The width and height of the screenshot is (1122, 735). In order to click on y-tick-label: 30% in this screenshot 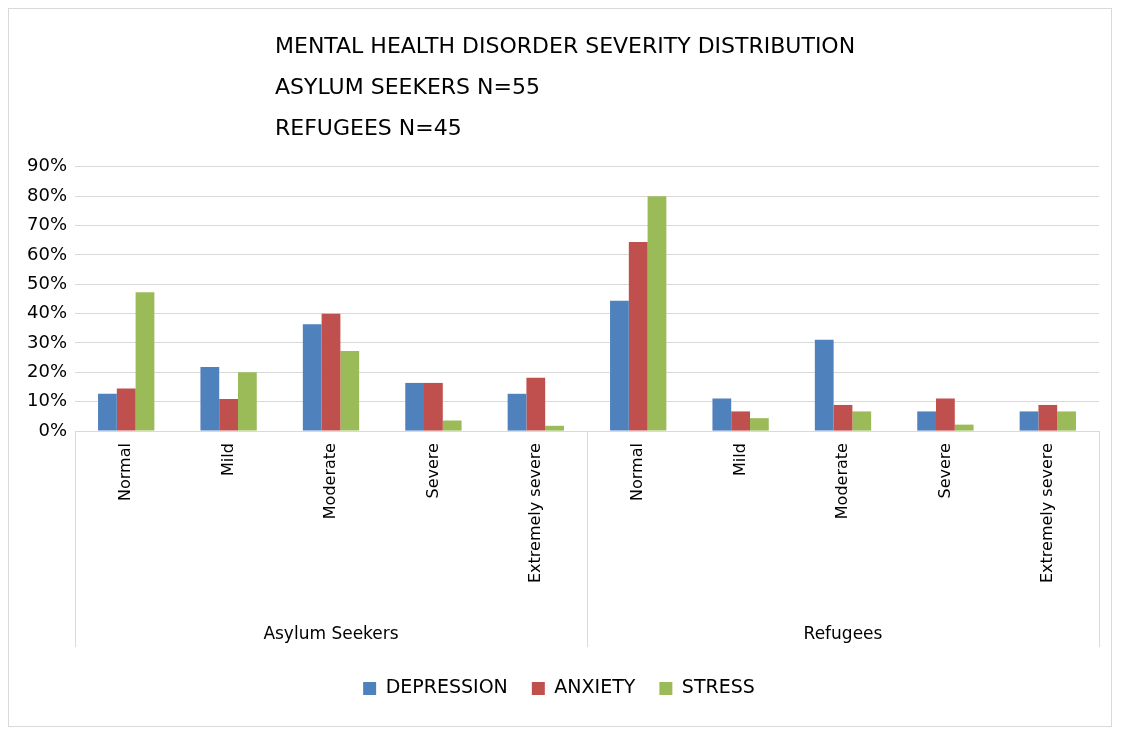, I will do `click(47, 341)`.